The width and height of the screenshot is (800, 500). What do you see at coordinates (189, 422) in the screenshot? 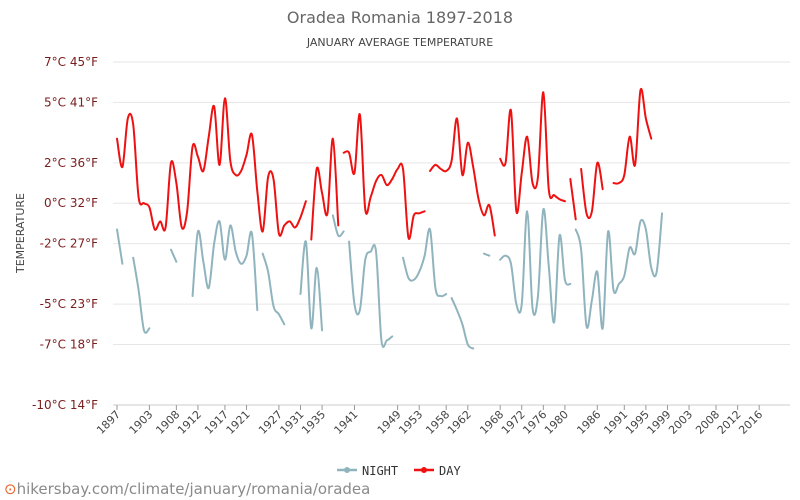
I see `x-tick-label: 1912` at bounding box center [189, 422].